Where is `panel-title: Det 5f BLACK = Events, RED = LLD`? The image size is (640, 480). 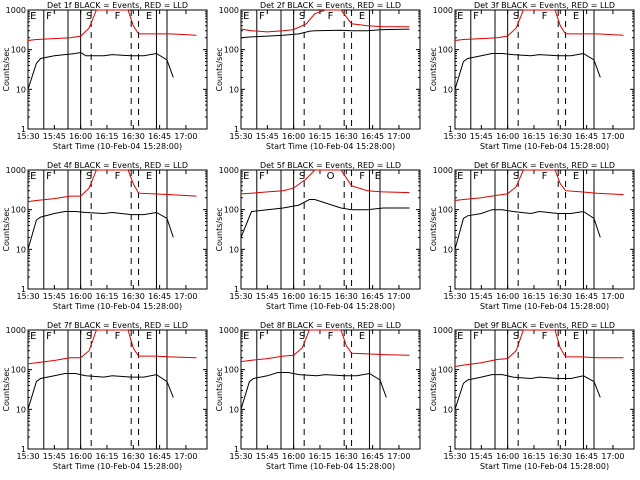
panel-title: Det 5f BLACK = Events, RED = LLD is located at coordinates (330, 165).